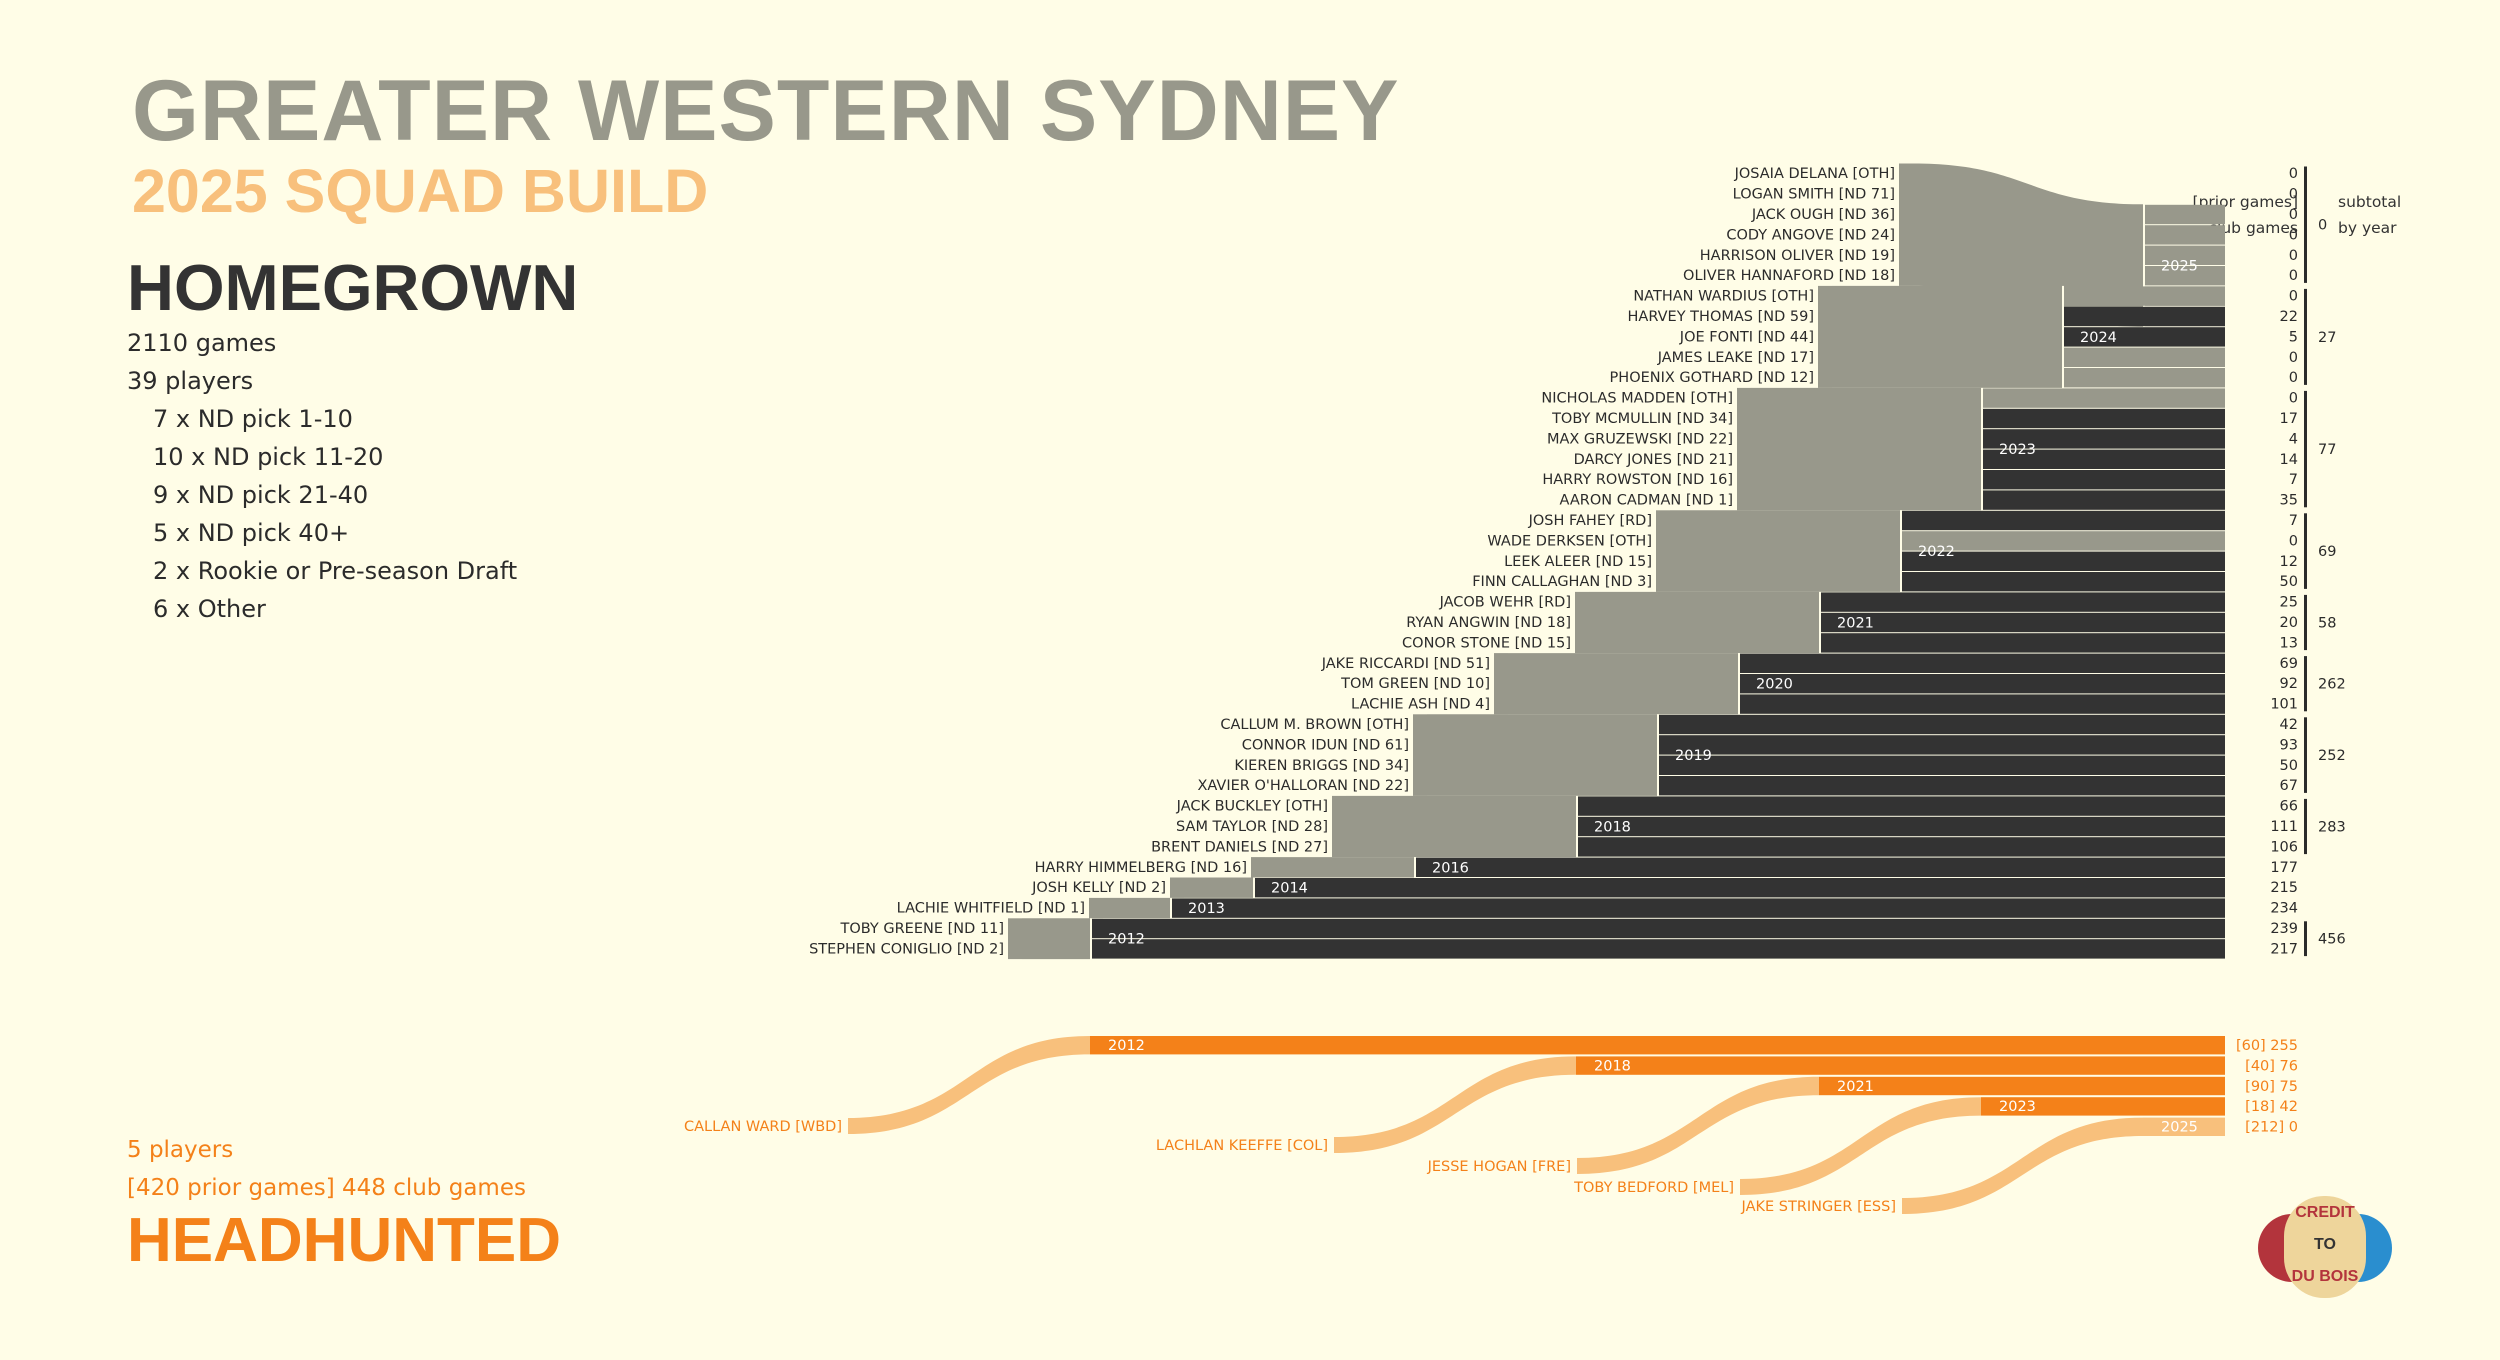 This screenshot has height=1360, width=2500. What do you see at coordinates (1774, 685) in the screenshot?
I see `year-label: 2020` at bounding box center [1774, 685].